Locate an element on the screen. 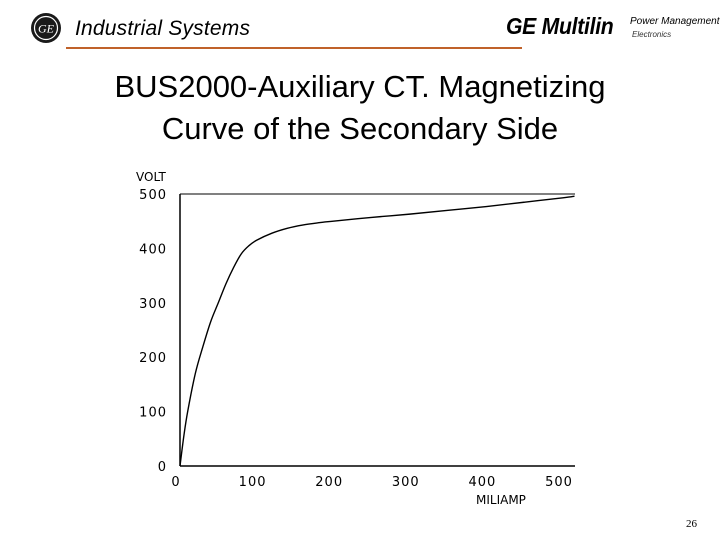 This screenshot has width=720, height=540. y-tick-label: 400 is located at coordinates (153, 249).